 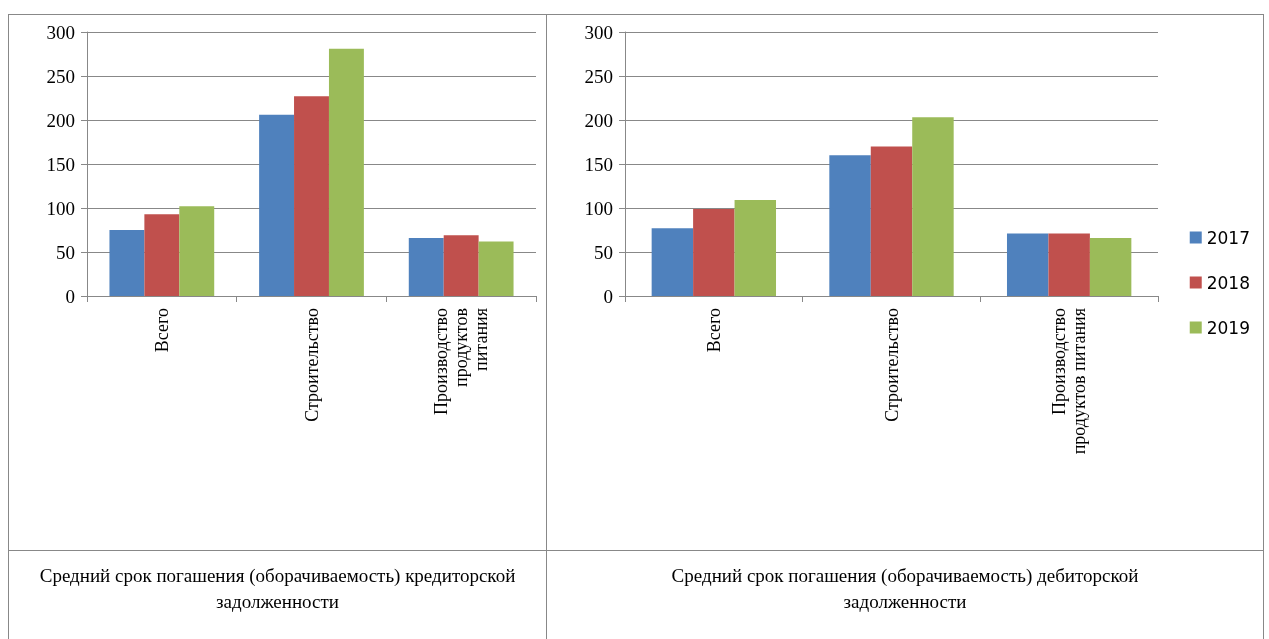 What do you see at coordinates (1228, 327) in the screenshot?
I see `legend-label: 2019` at bounding box center [1228, 327].